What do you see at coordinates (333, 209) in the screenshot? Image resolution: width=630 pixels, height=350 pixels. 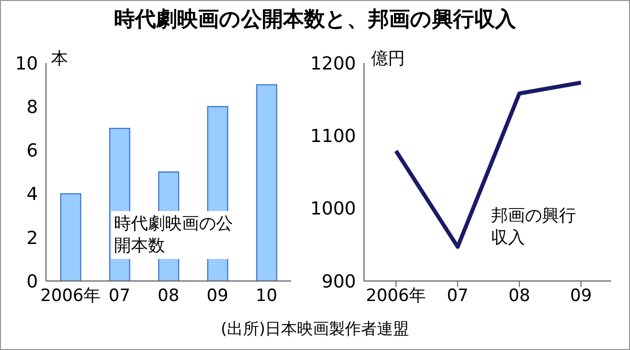 I see `y-tick-label: 1000` at bounding box center [333, 209].